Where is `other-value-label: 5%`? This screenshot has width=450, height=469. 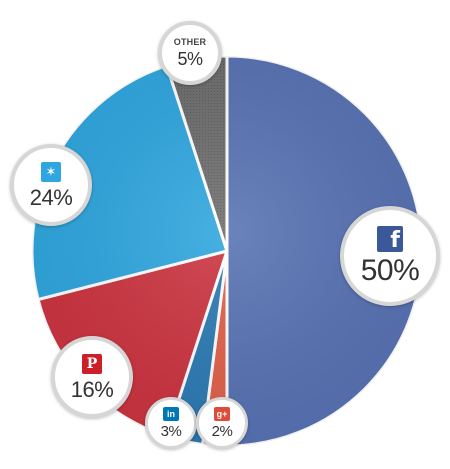 other-value-label: 5% is located at coordinates (190, 59).